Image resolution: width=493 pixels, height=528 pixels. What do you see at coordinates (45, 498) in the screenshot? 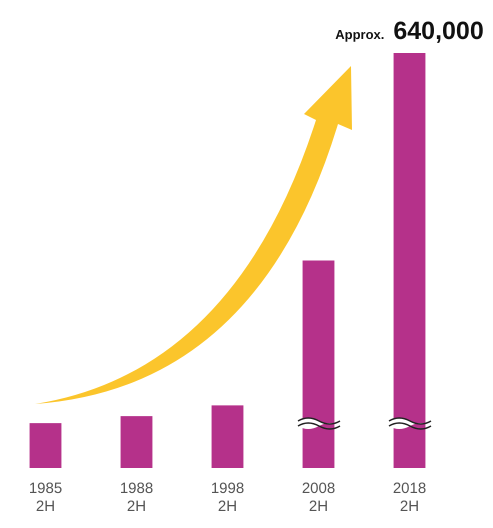
I see `x-tick-label: 1985 2H` at bounding box center [45, 498].